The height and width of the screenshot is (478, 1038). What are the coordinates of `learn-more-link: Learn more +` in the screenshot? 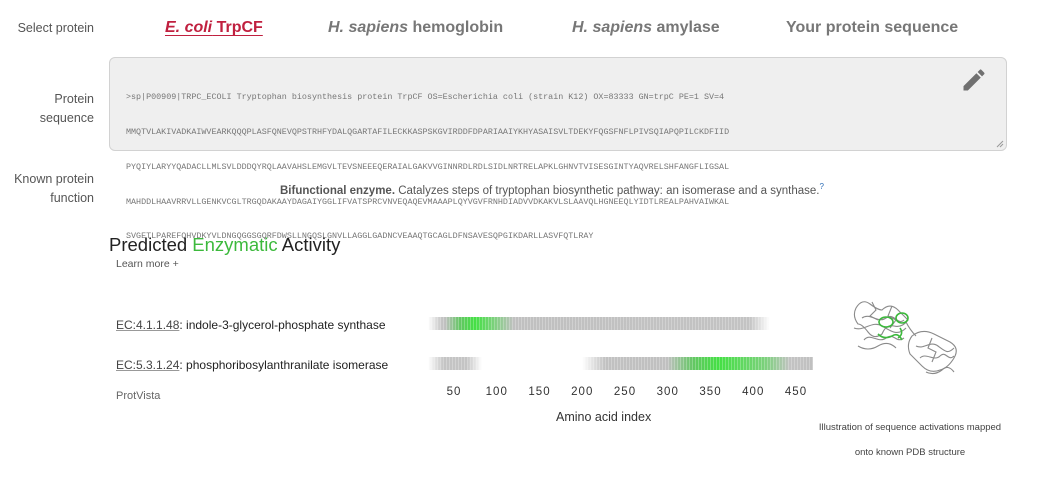 It's located at (147, 264).